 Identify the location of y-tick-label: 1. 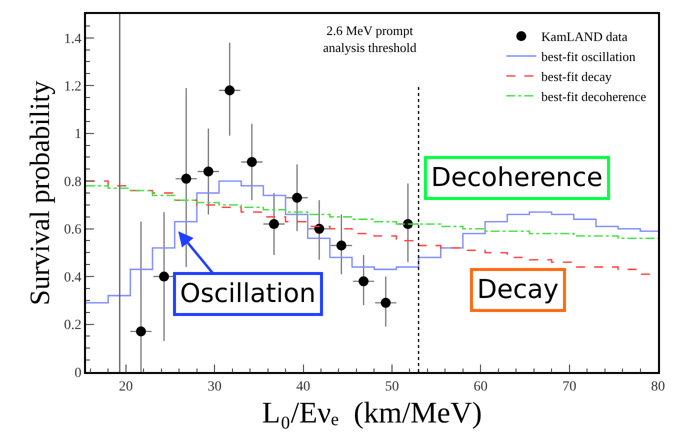
(78, 134).